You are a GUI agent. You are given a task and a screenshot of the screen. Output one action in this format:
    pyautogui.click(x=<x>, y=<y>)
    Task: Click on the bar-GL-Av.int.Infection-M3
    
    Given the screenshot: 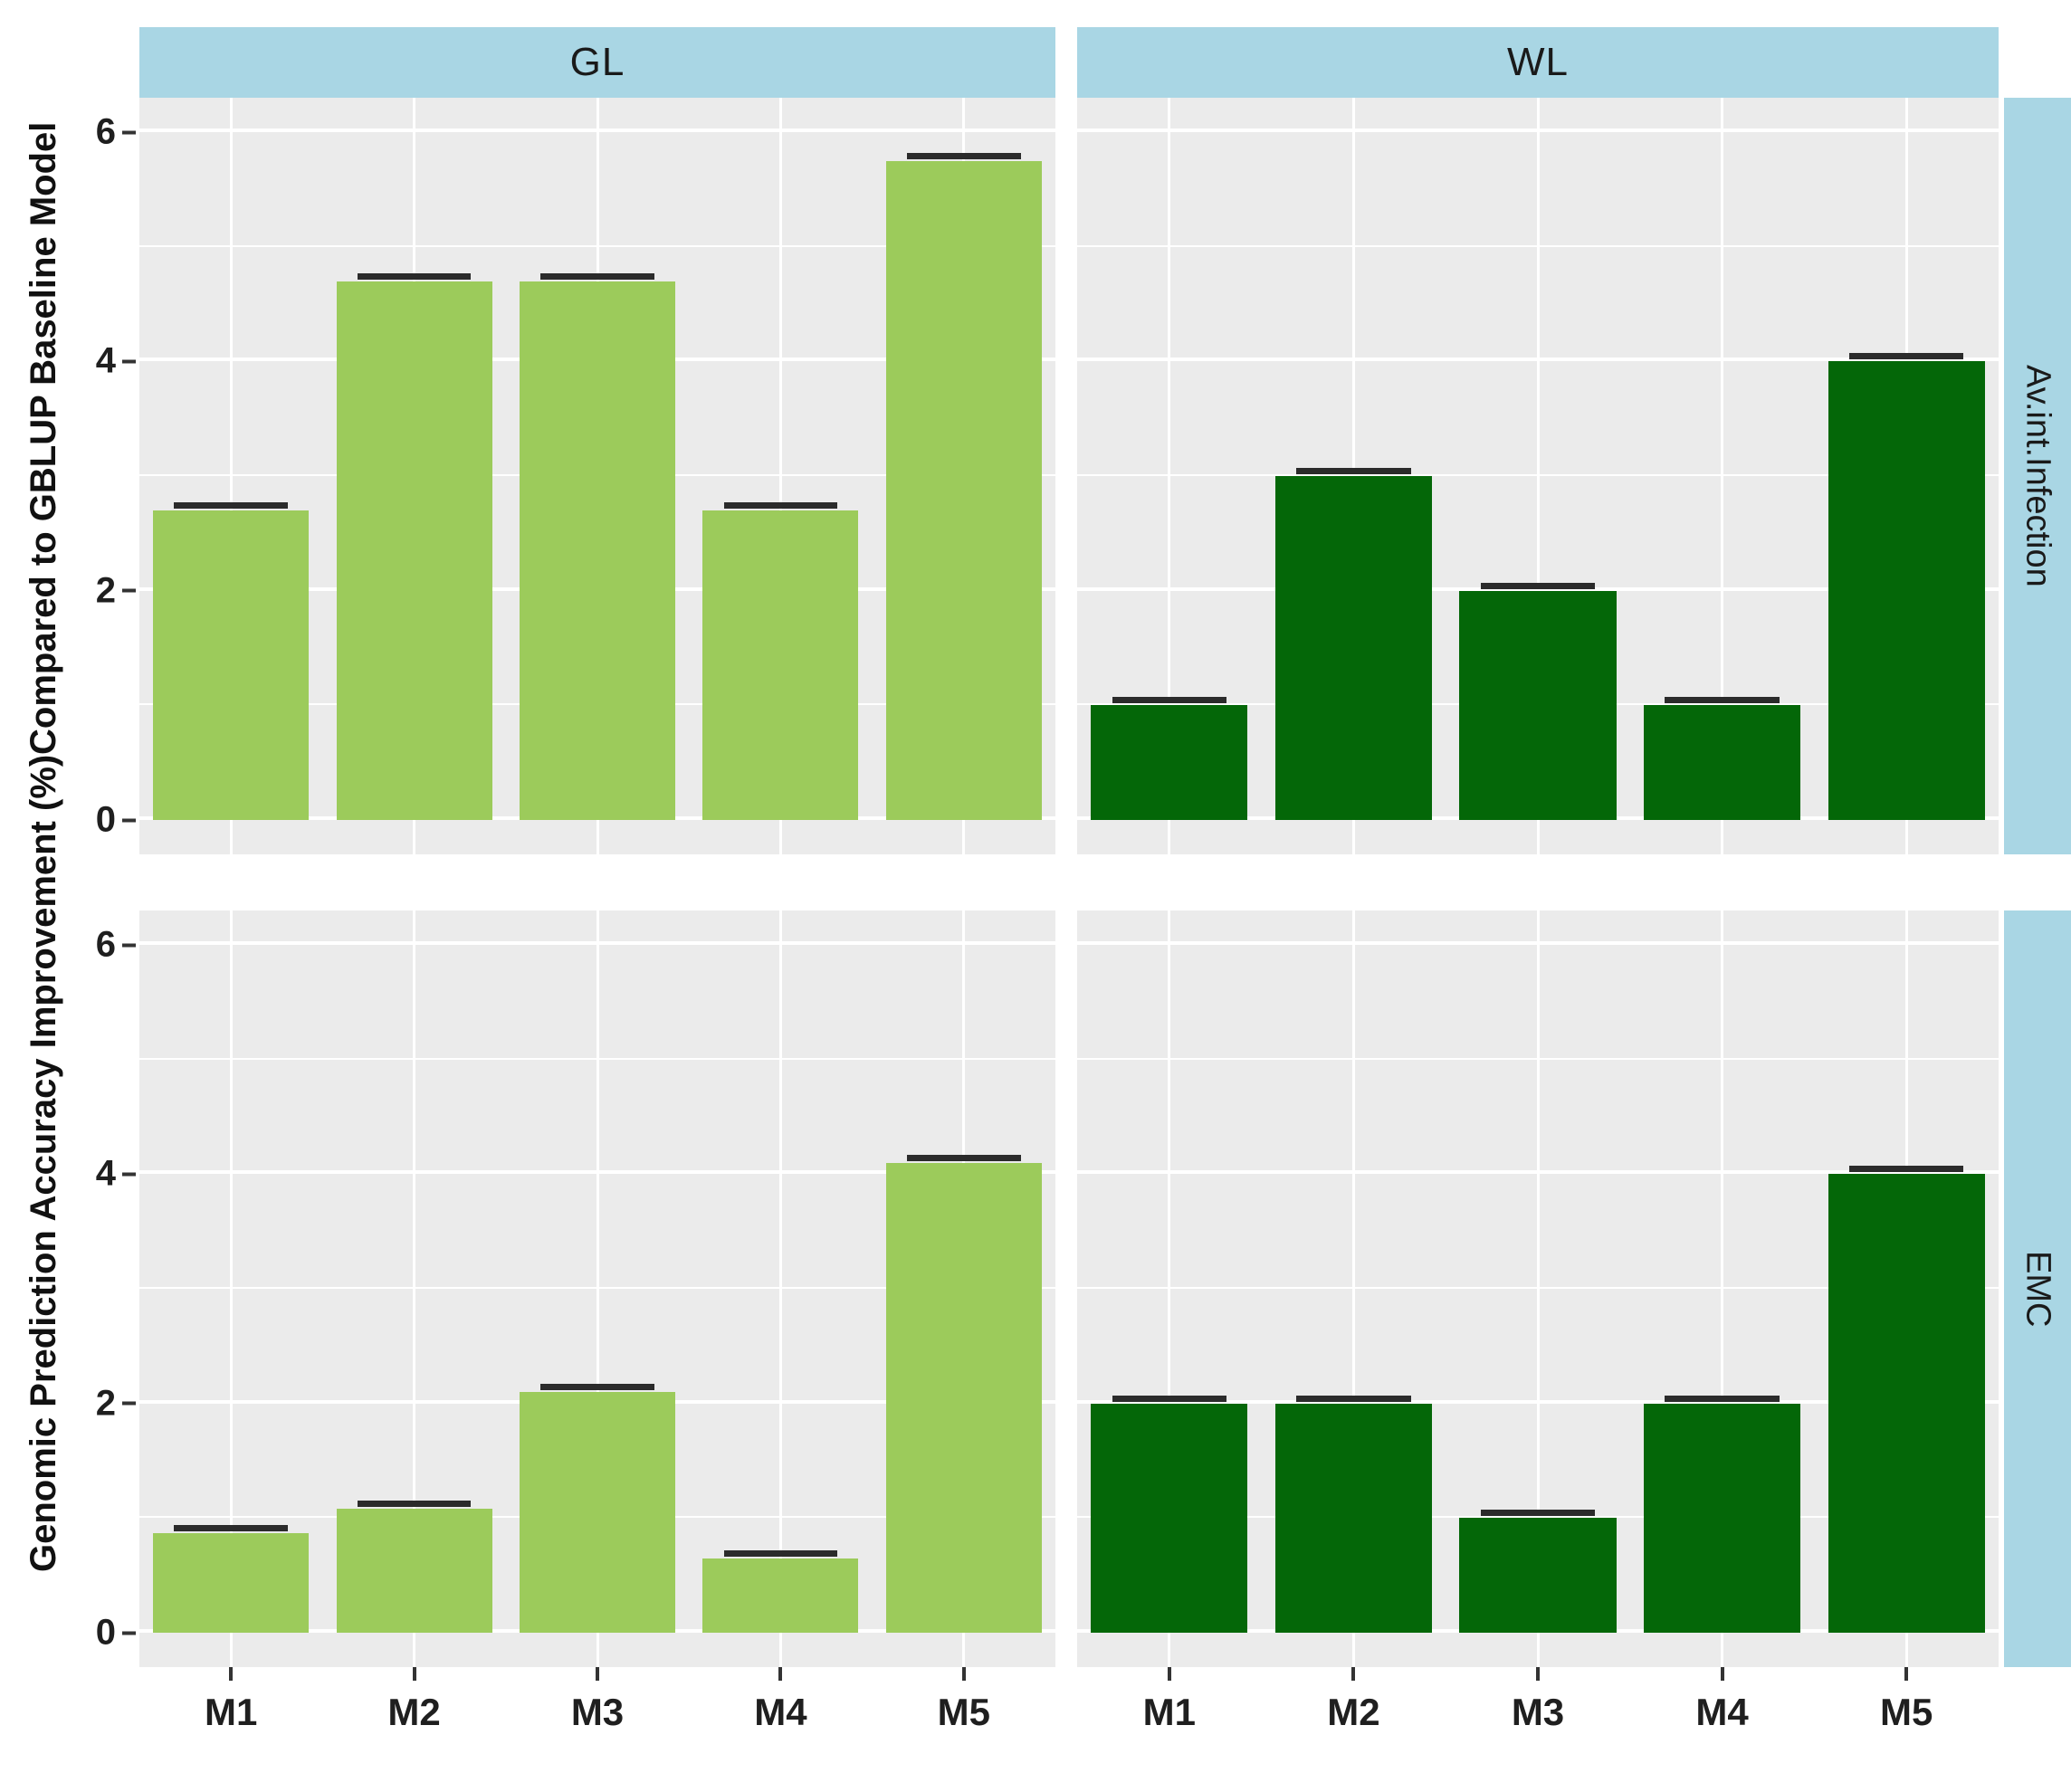 What is the action you would take?
    pyautogui.click(x=597, y=550)
    